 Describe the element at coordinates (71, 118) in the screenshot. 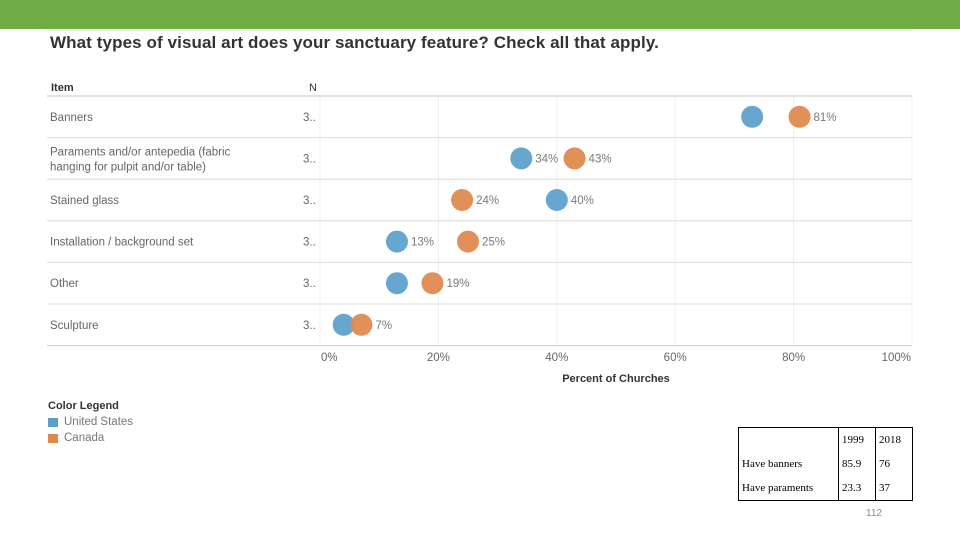

I see `row-label: Banners` at that location.